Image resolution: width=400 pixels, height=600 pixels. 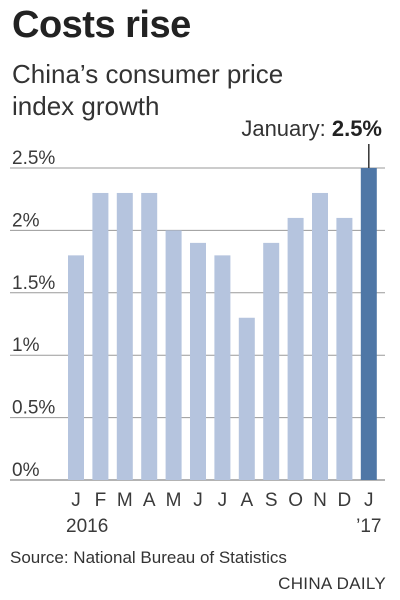 What do you see at coordinates (33, 408) in the screenshot?
I see `y-tick-label: 0.5%` at bounding box center [33, 408].